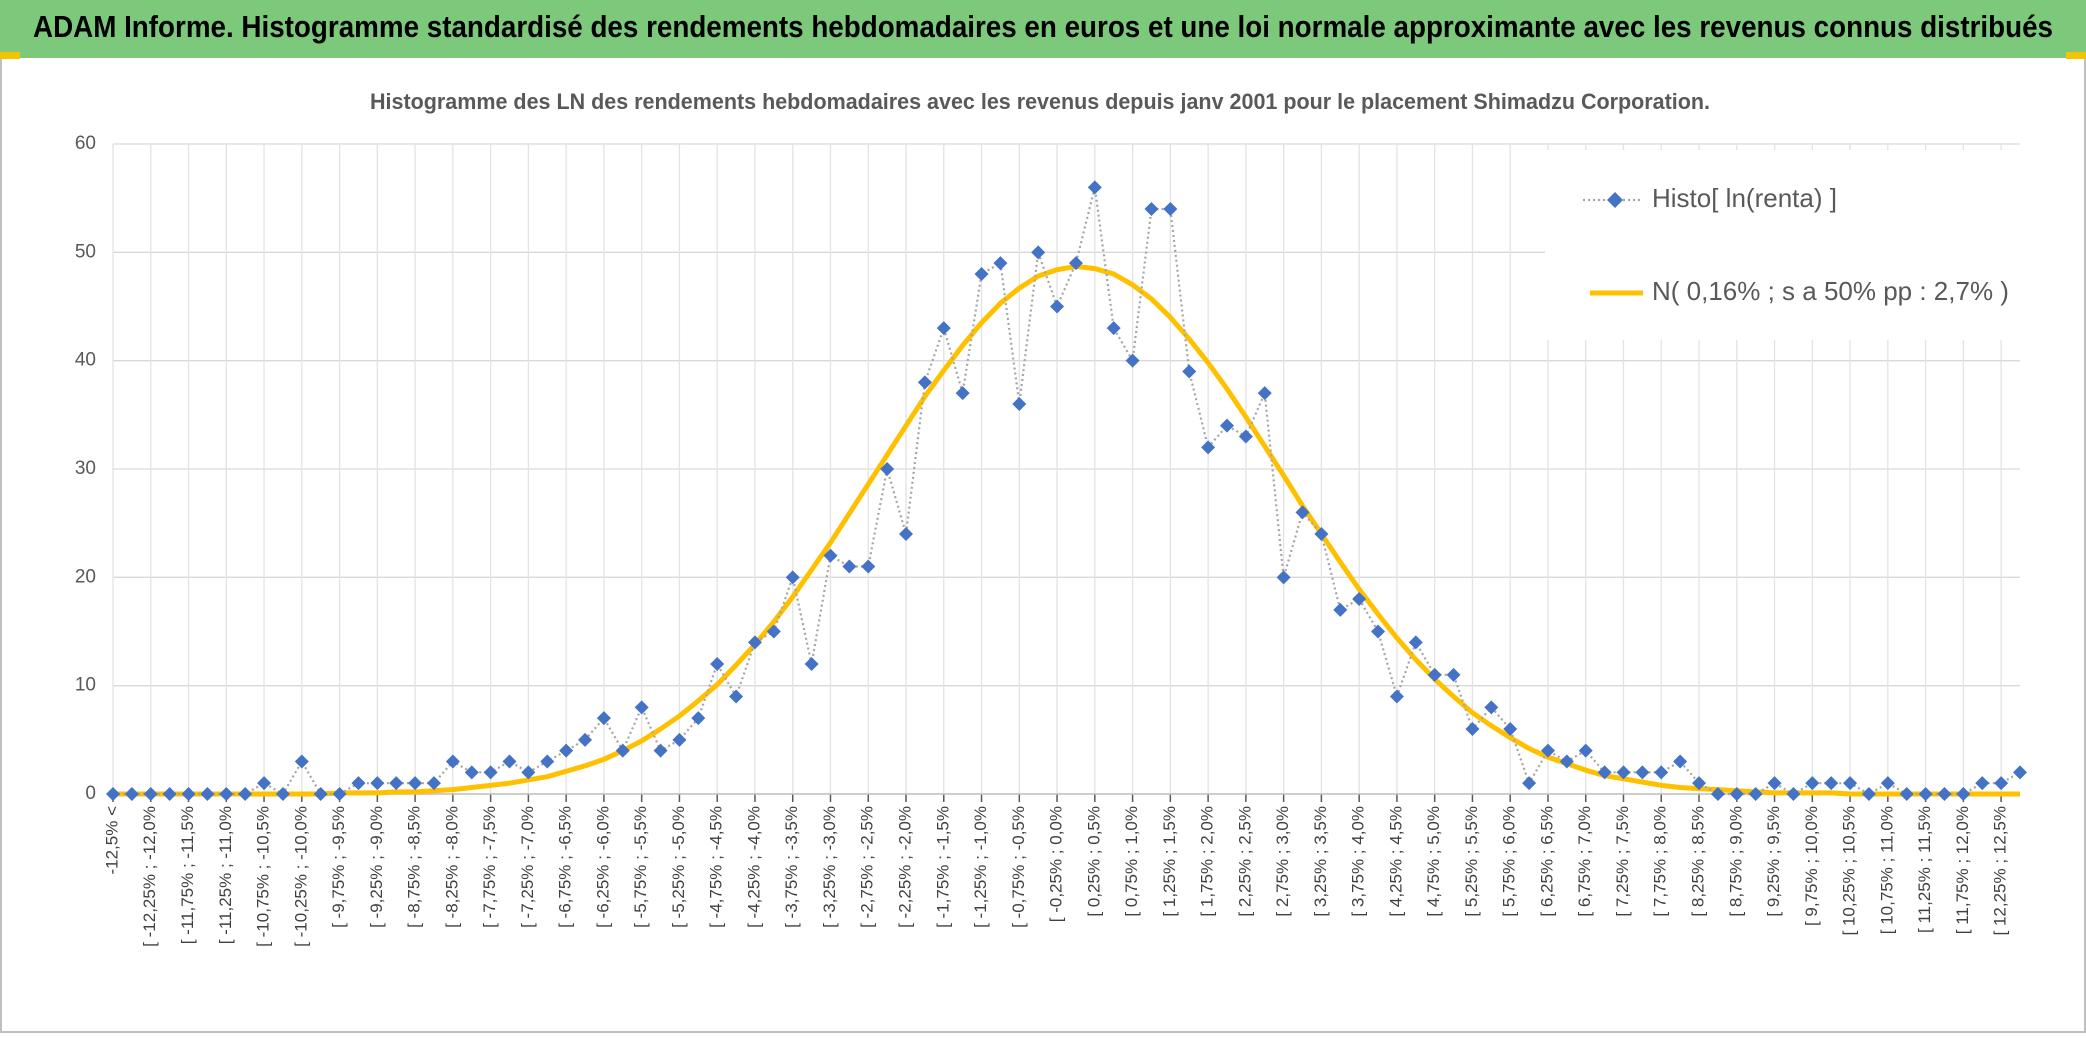 Image resolution: width=2086 pixels, height=1038 pixels. I want to click on x-tick-label: [ -6,25% ; -6,0%, so click(602, 867).